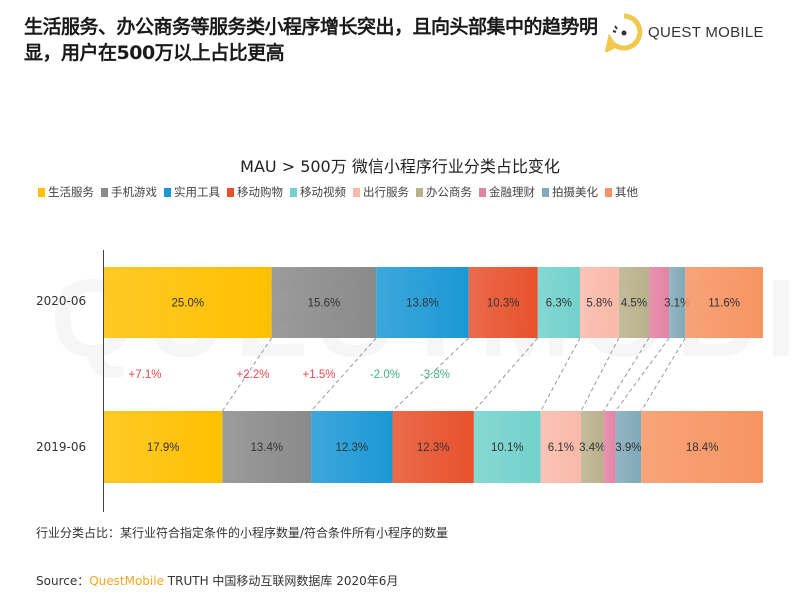  I want to click on data-label: 13.4%, so click(266, 448).